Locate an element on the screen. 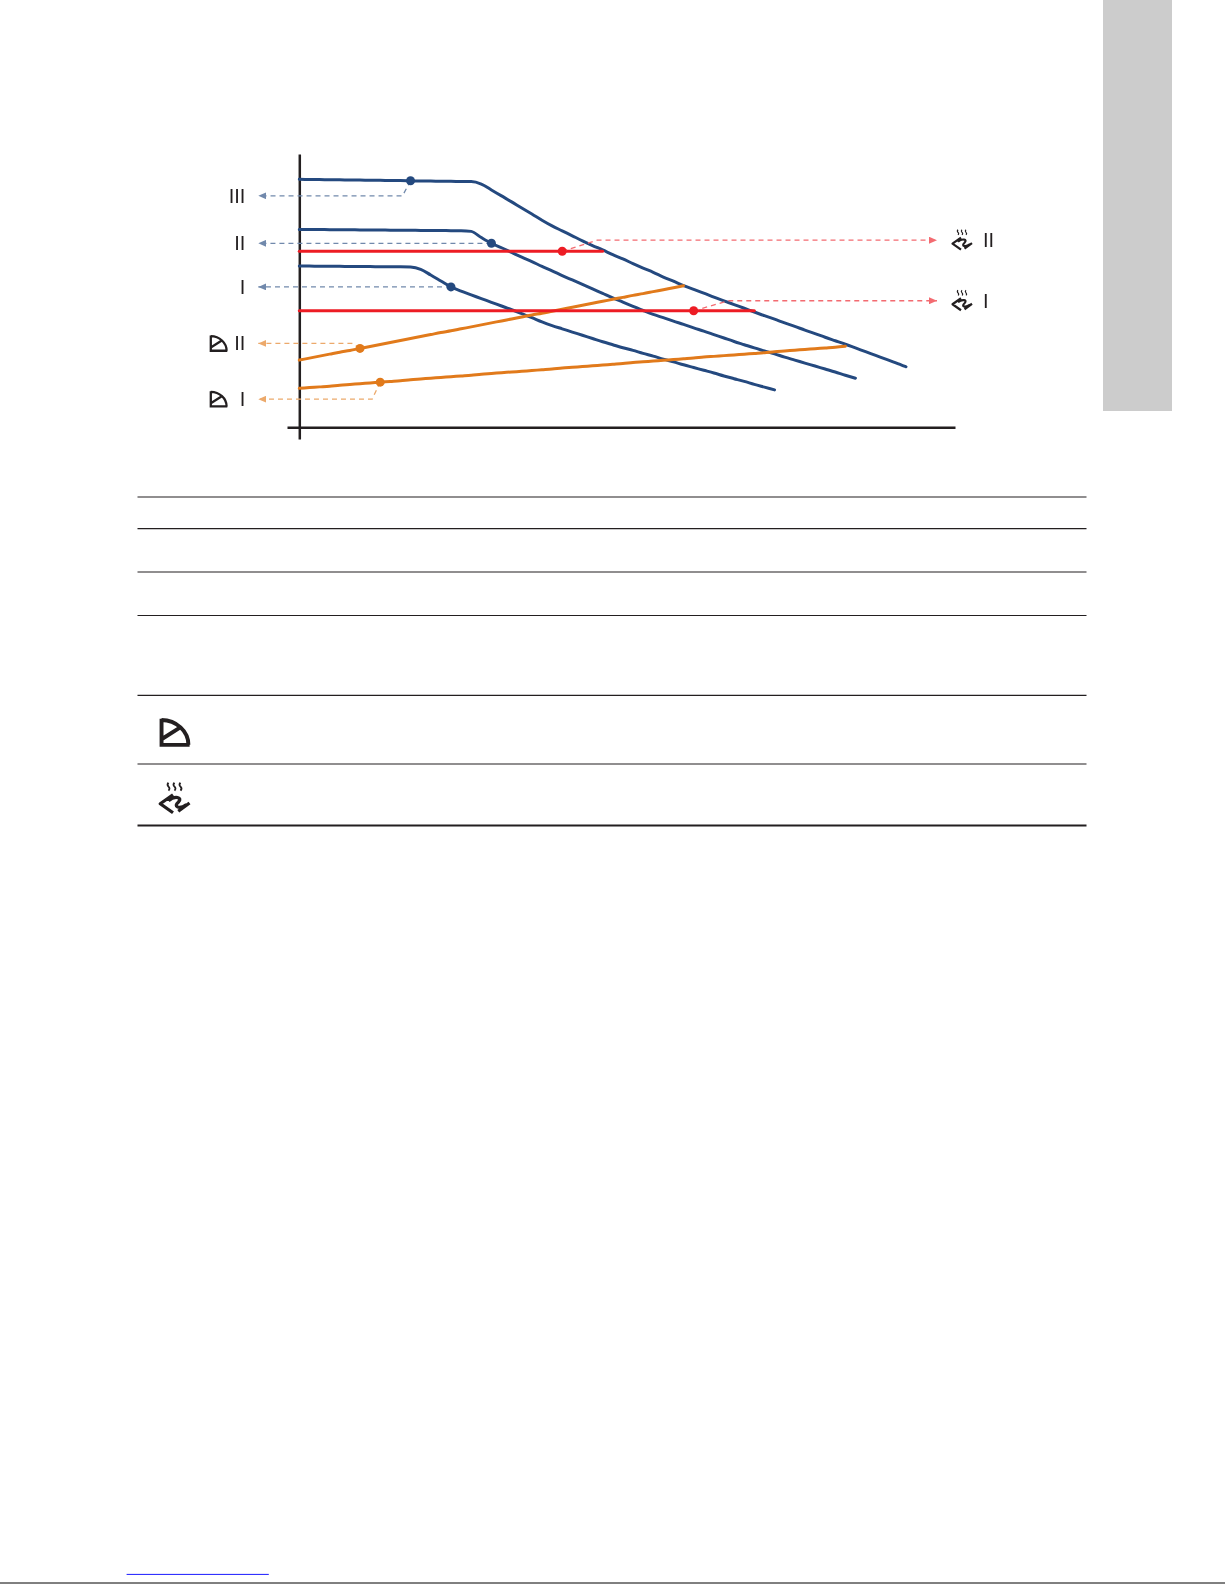  text: III is located at coordinates (237, 195).